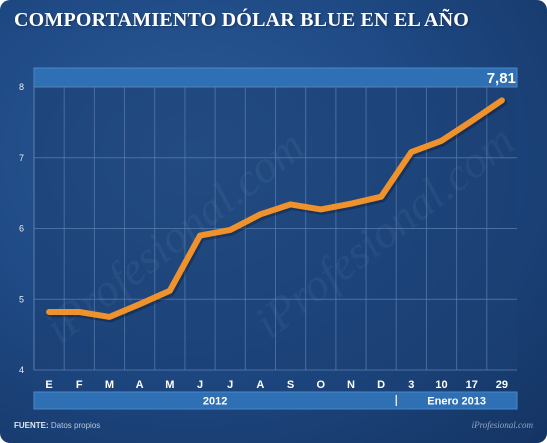 The height and width of the screenshot is (443, 547). I want to click on source-note: FUENTE: Datos propios, so click(57, 425).